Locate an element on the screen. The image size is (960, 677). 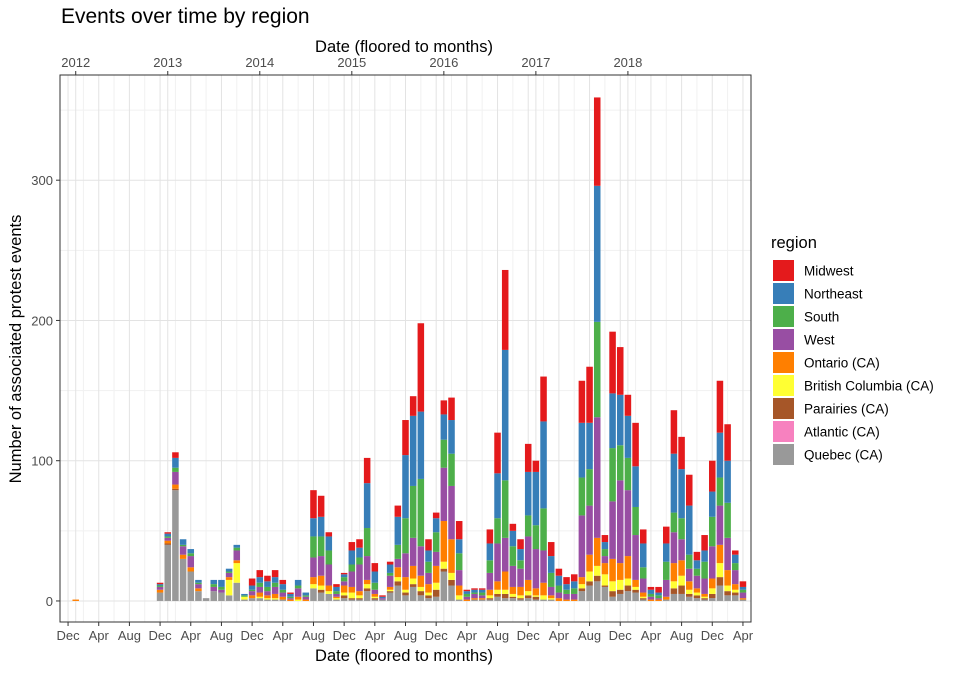
legend-item: South is located at coordinates (806, 316).